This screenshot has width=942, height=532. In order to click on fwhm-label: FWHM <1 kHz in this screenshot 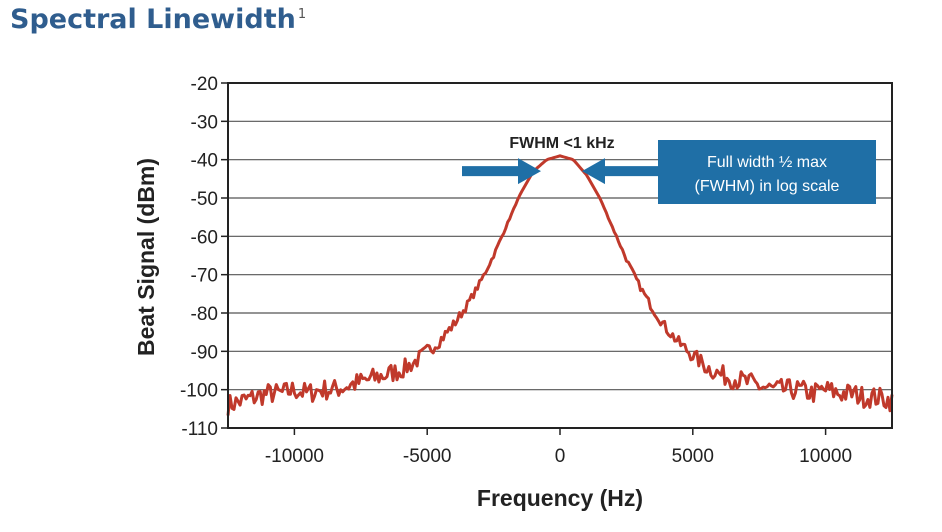, I will do `click(561, 143)`.